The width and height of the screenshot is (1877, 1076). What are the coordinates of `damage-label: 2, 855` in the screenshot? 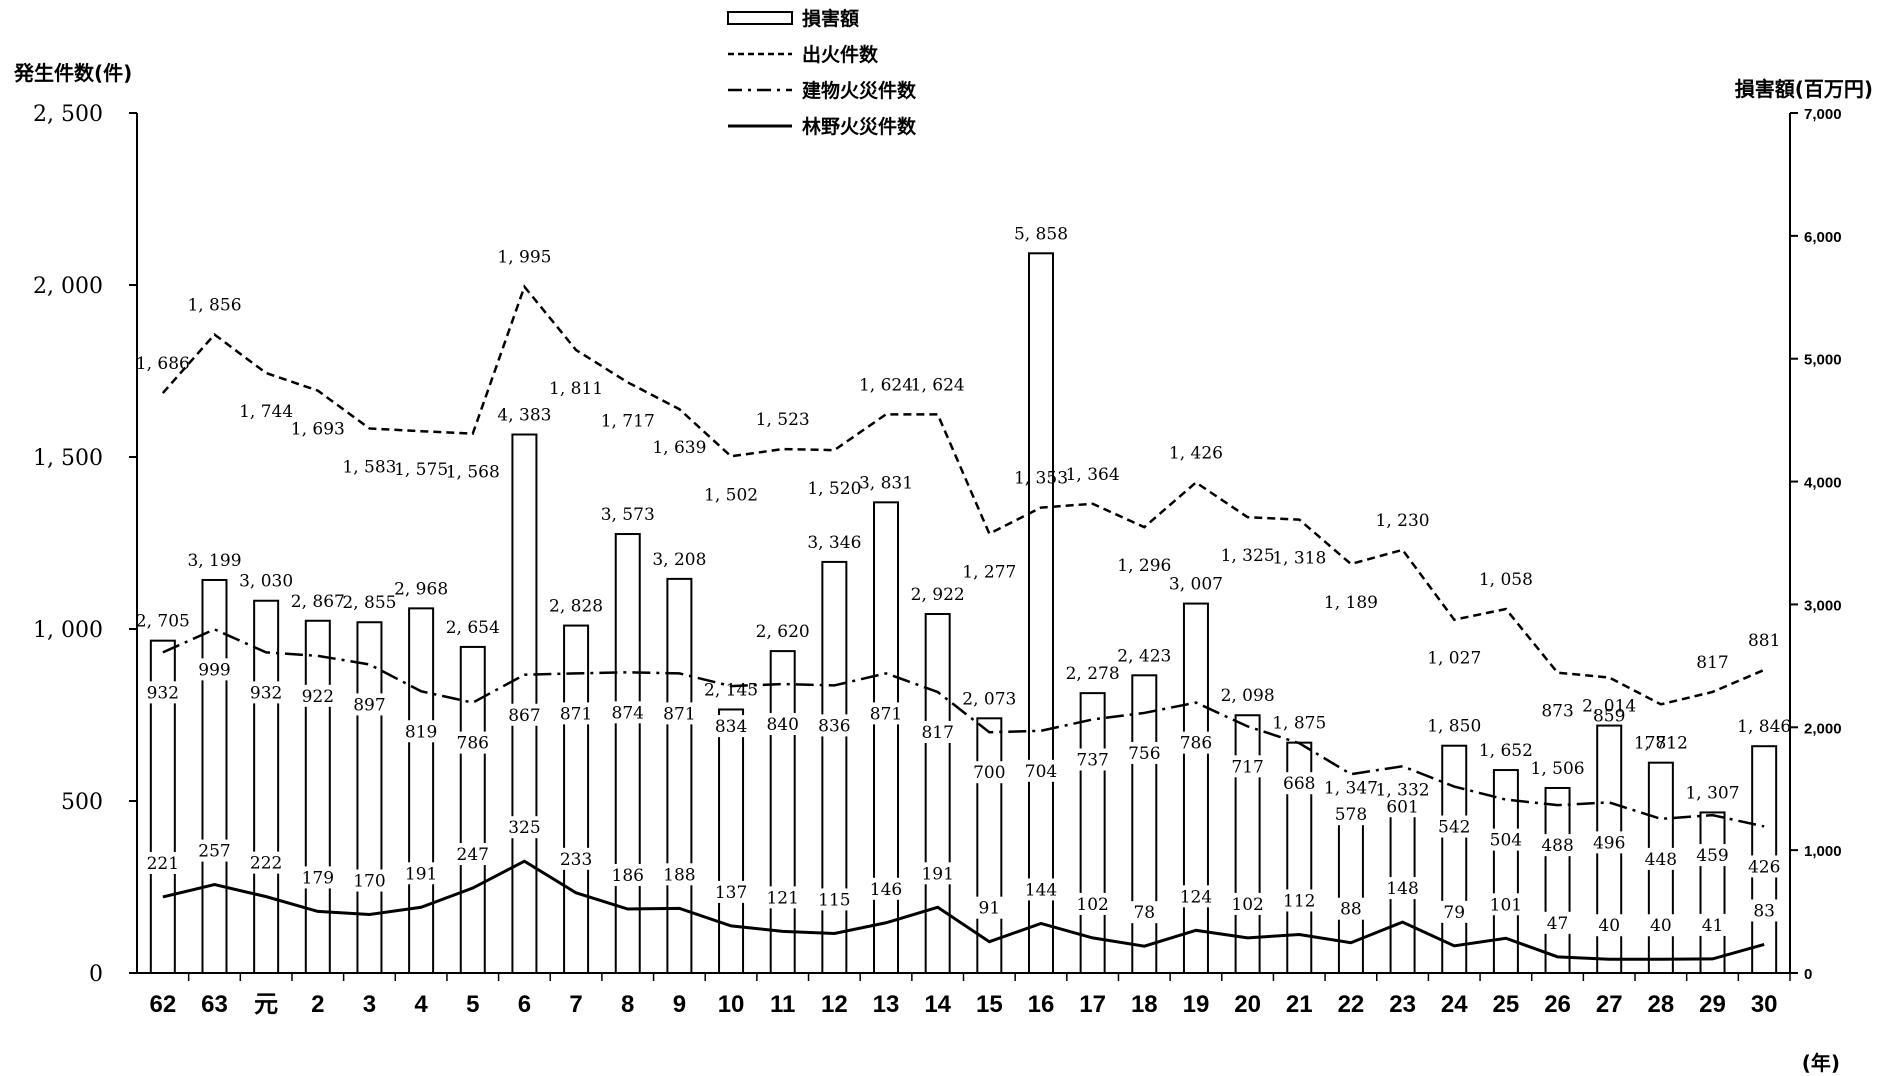 It's located at (369, 603).